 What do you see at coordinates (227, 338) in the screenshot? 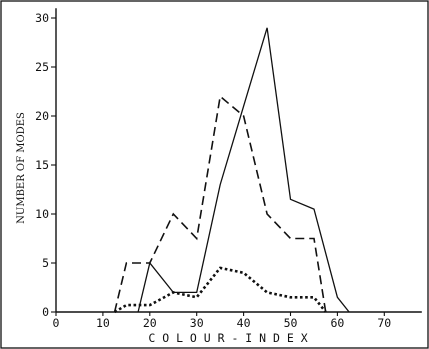
I see `x-axis-label: C O L O U R - I N D E X` at bounding box center [227, 338].